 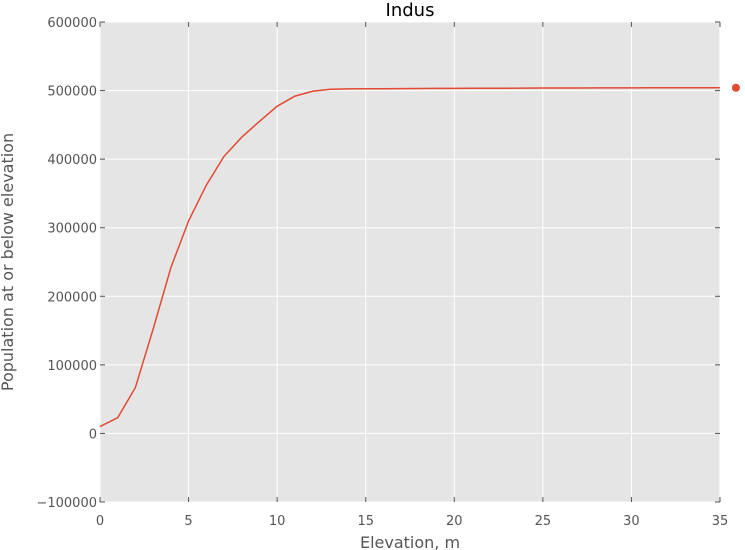 I want to click on x-tick-label: 20, so click(x=454, y=521).